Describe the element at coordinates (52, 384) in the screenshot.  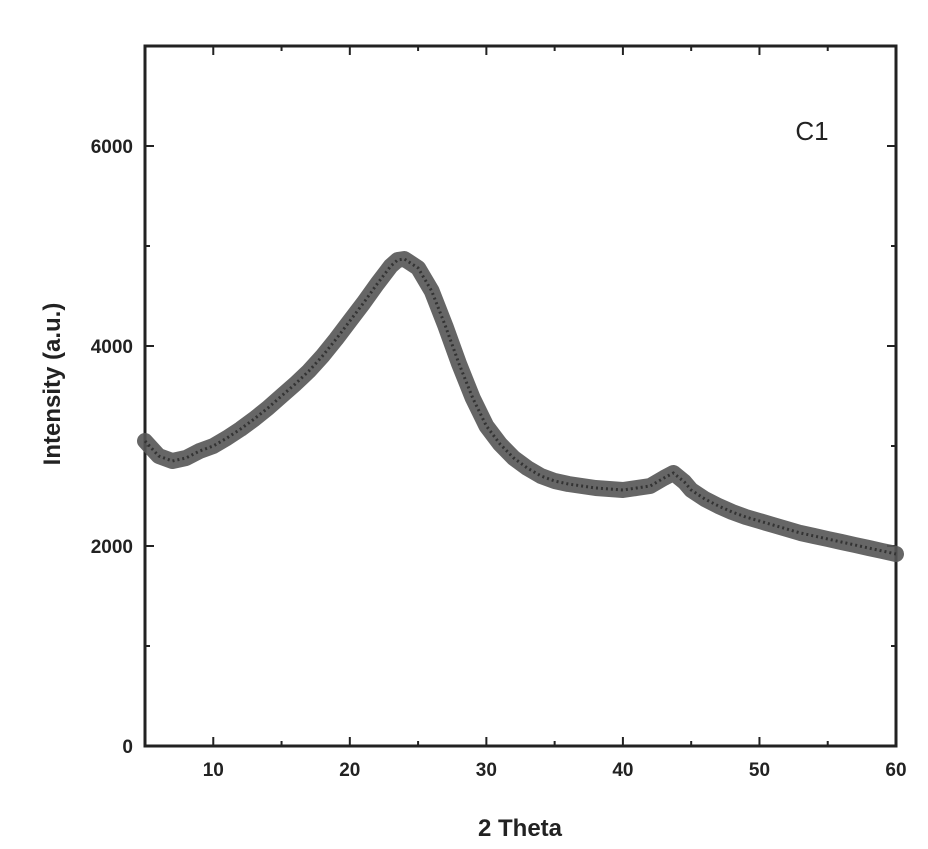
I see `y-axis-title: Intensity (a.u.)` at that location.